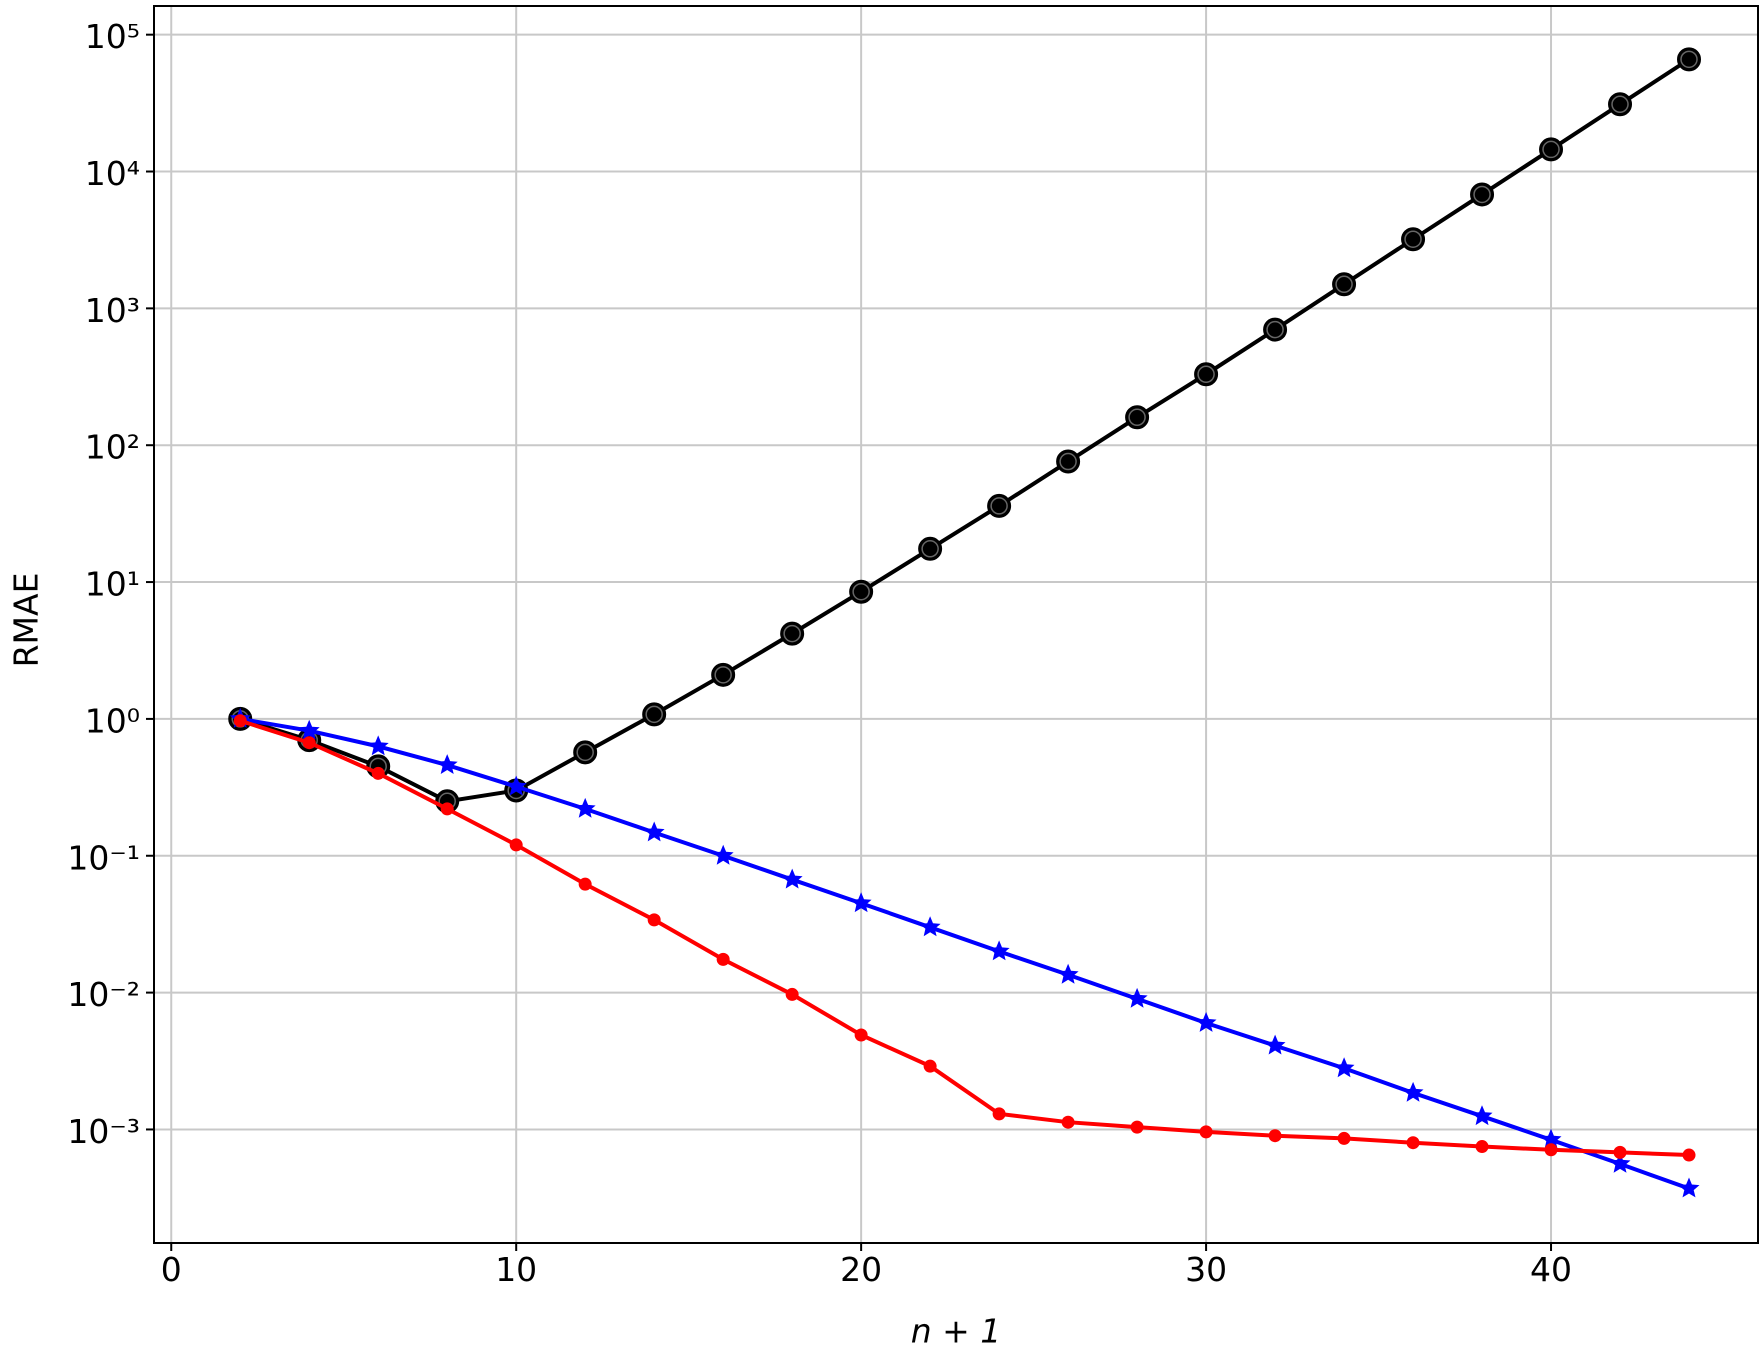 This screenshot has width=1764, height=1350. Describe the element at coordinates (103, 994) in the screenshot. I see `y-tick-label: 10⁻²` at that location.